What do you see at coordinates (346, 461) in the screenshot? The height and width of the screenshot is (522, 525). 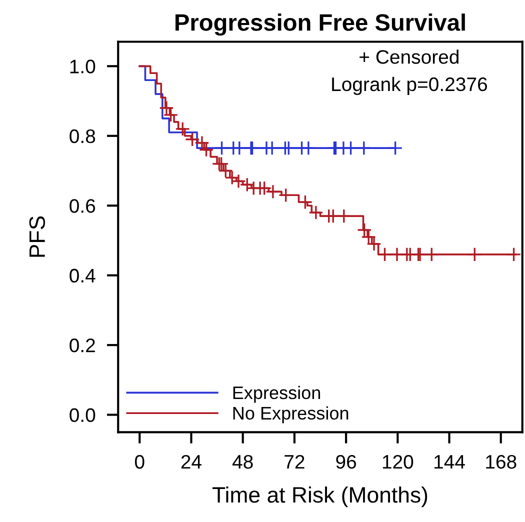 I see `x-tick-label: 96` at bounding box center [346, 461].